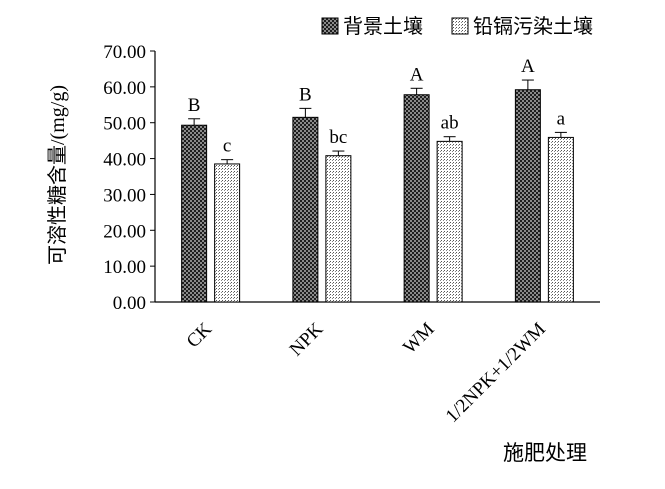 The width and height of the screenshot is (665, 489). What do you see at coordinates (124, 88) in the screenshot?
I see `y-tick-label: 60.00` at bounding box center [124, 88].